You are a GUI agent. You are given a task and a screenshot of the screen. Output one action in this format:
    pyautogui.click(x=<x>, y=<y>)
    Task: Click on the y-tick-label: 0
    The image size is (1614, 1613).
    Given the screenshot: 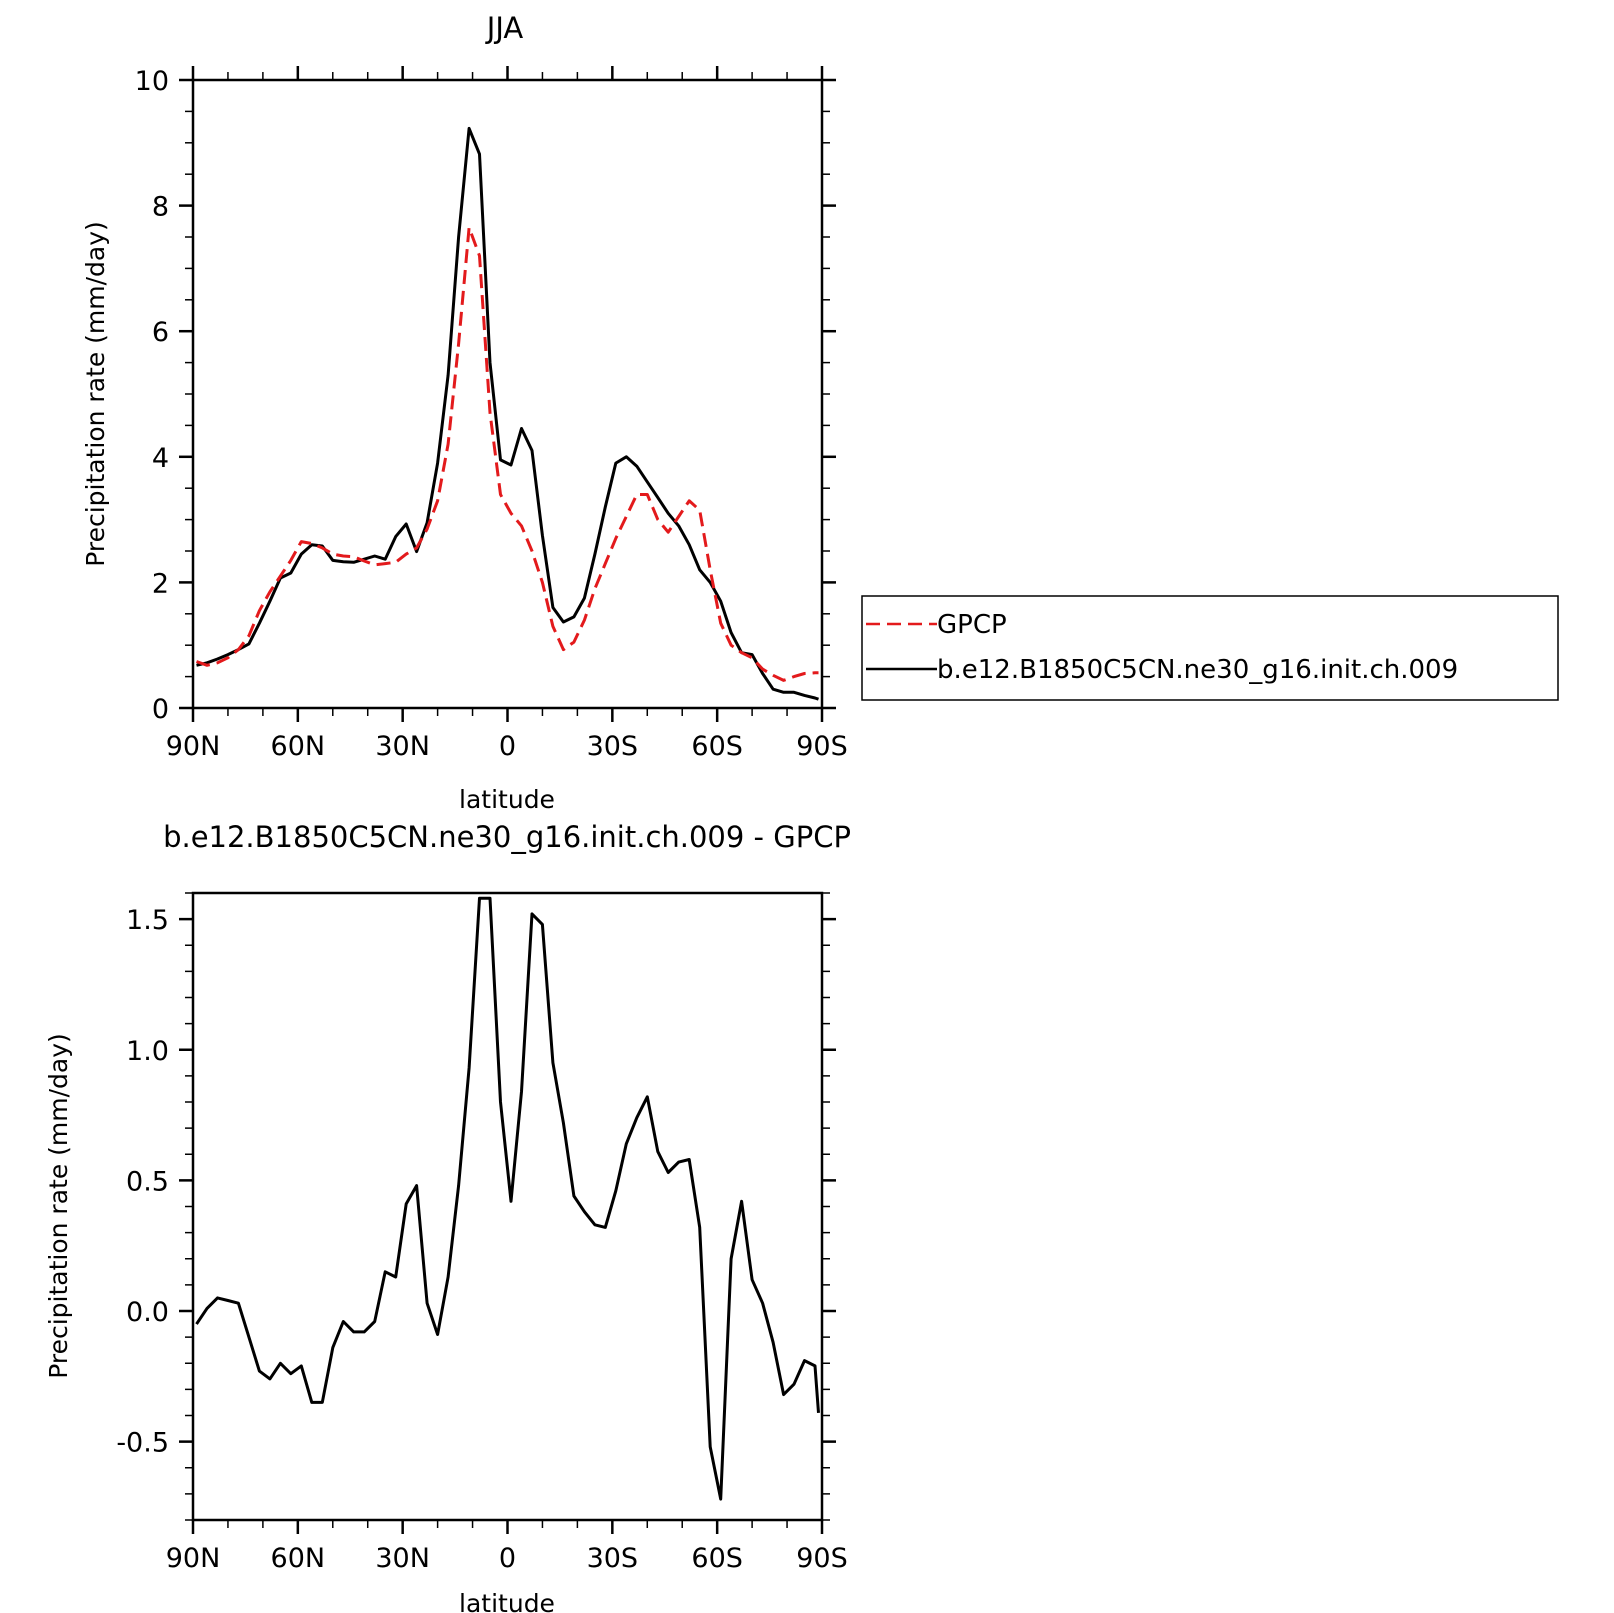 What is the action you would take?
    pyautogui.click(x=160, y=709)
    